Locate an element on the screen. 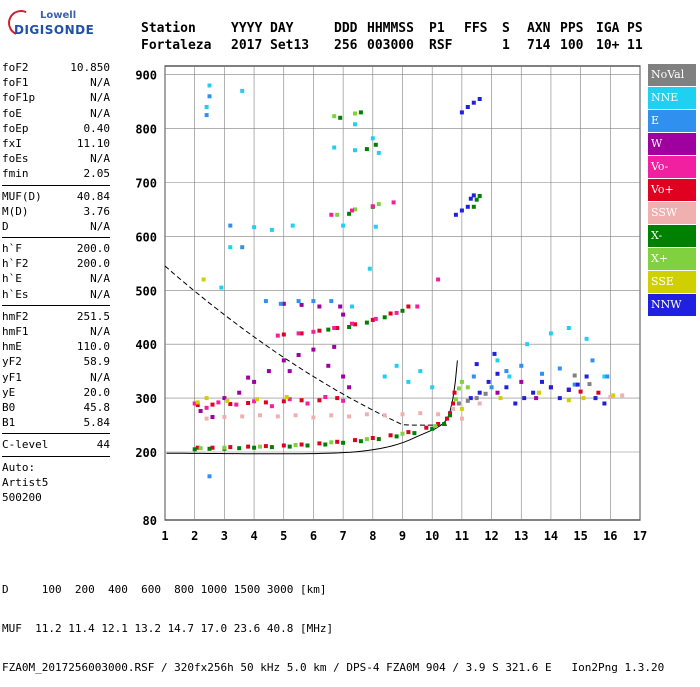 This screenshot has height=687, width=700. param-key: Auto: is located at coordinates (19, 467).